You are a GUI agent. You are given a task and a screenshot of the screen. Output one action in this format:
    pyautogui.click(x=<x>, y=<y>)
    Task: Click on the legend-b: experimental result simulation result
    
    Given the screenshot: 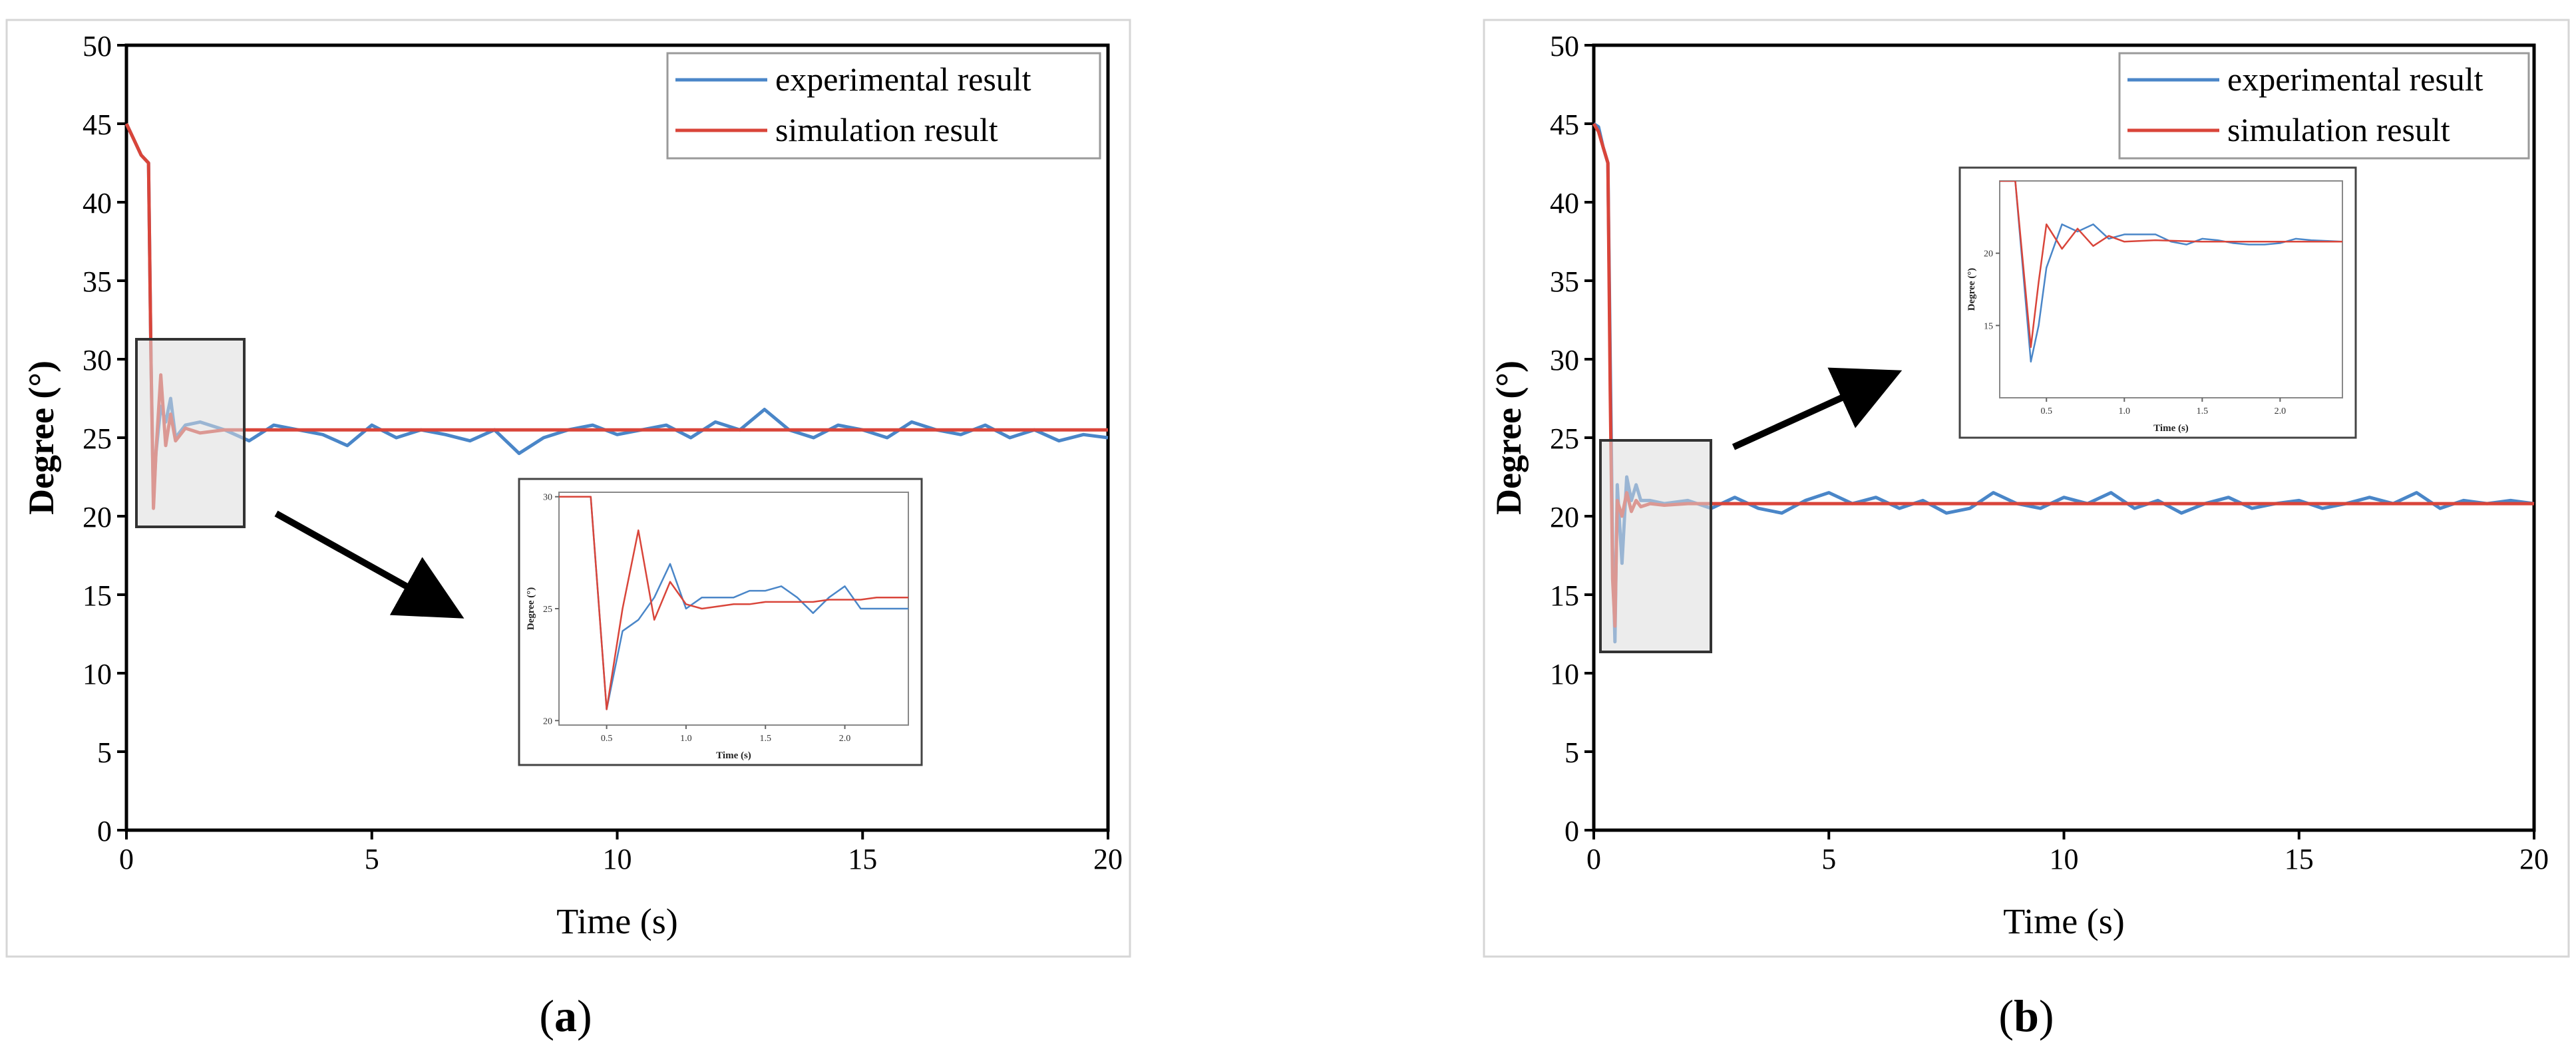 What is the action you would take?
    pyautogui.click(x=2324, y=106)
    